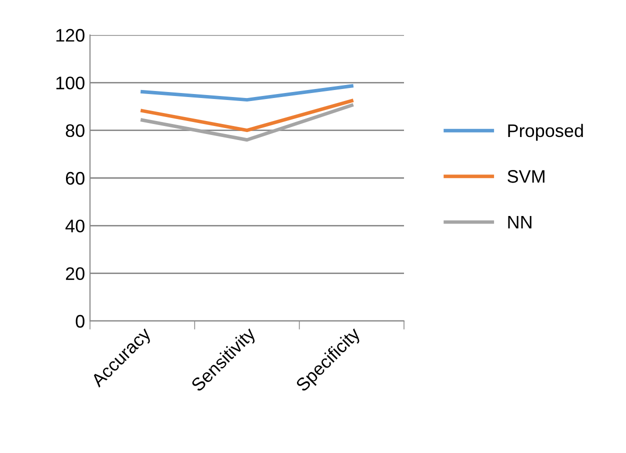 The width and height of the screenshot is (626, 453). I want to click on y-tick-label: 100, so click(70, 83).